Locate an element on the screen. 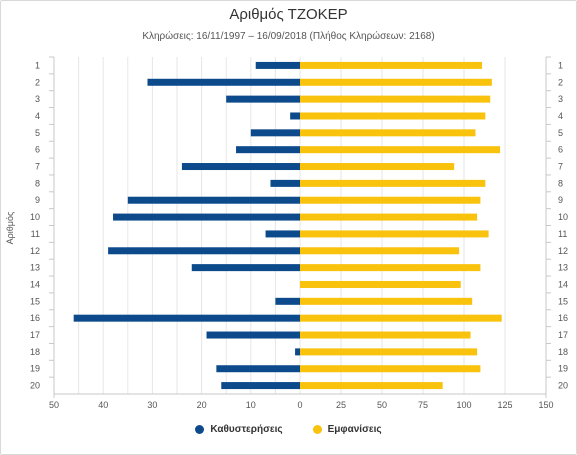 The width and height of the screenshot is (577, 455). category-label-left-11: 11 is located at coordinates (35, 234).